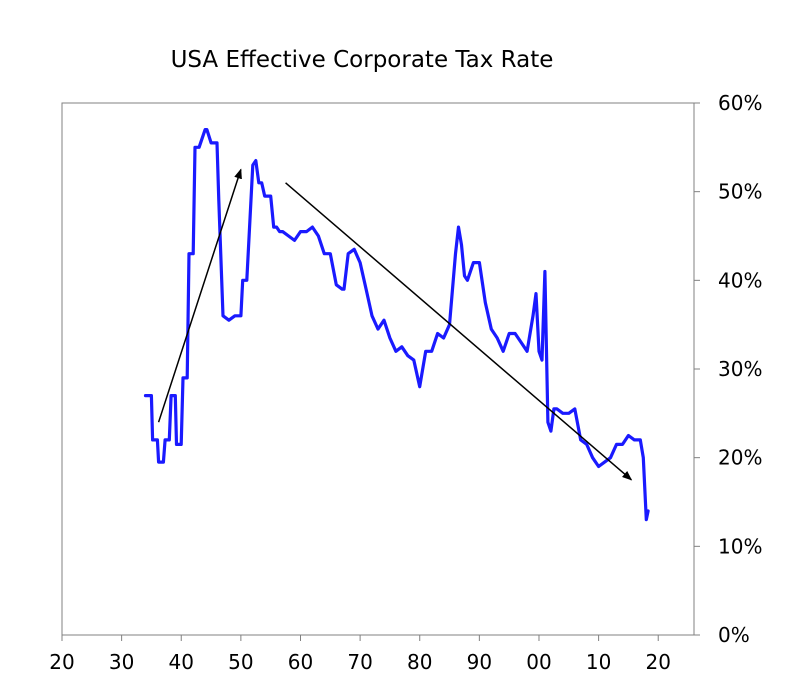 The image size is (800, 697). I want to click on x-axis: 20 30 40 50 60 70 80 90 00 10 20, so click(360, 654).